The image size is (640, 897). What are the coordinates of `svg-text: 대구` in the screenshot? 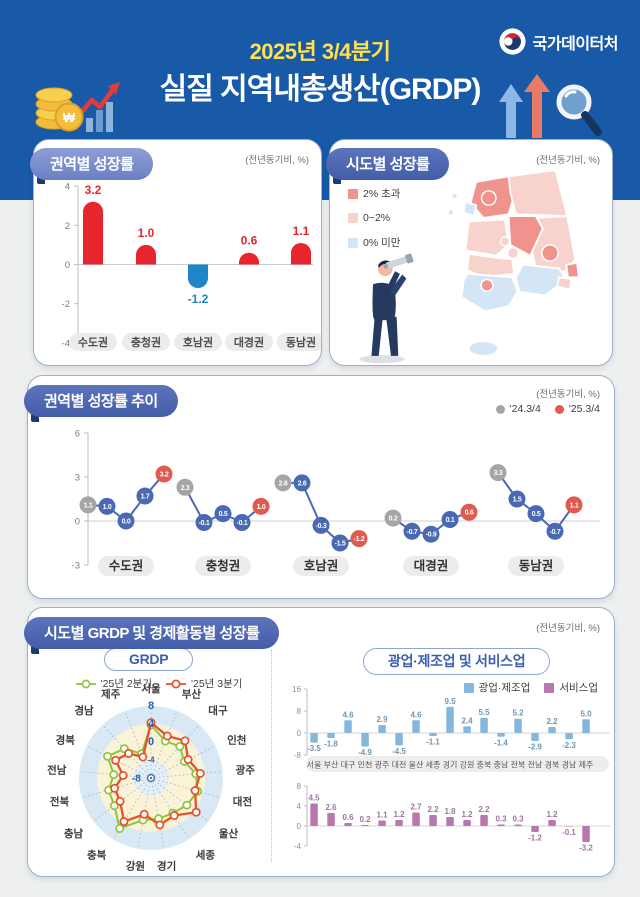 It's located at (218, 710).